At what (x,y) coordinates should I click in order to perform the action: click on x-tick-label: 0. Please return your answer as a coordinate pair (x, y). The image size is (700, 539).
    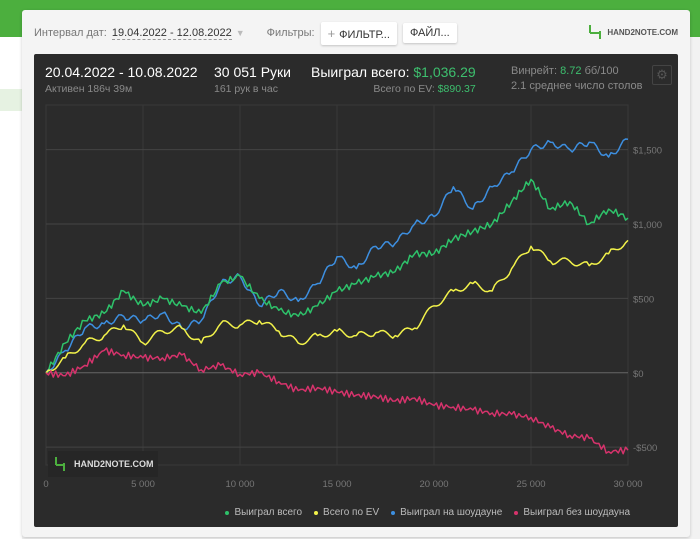
    Looking at the image, I should click on (45, 484).